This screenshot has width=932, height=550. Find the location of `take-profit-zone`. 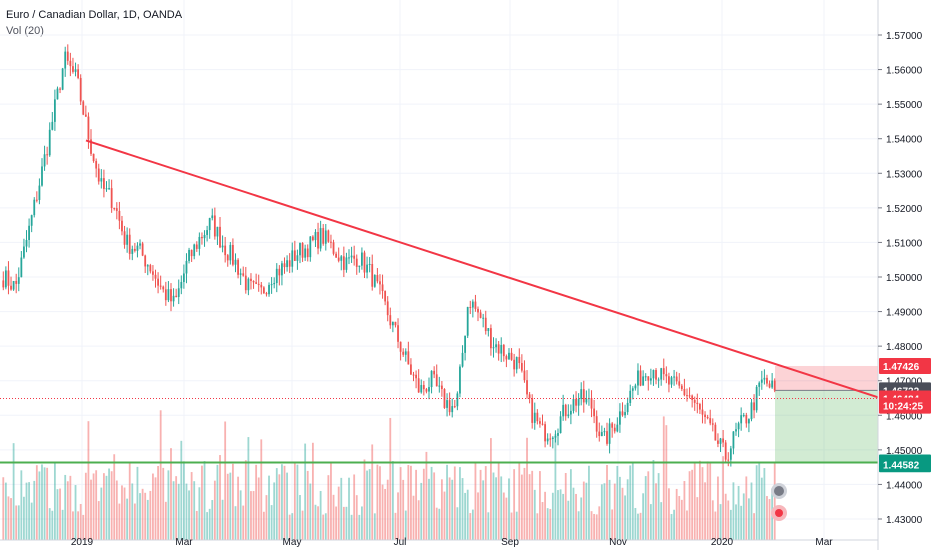

take-profit-zone is located at coordinates (826, 426).